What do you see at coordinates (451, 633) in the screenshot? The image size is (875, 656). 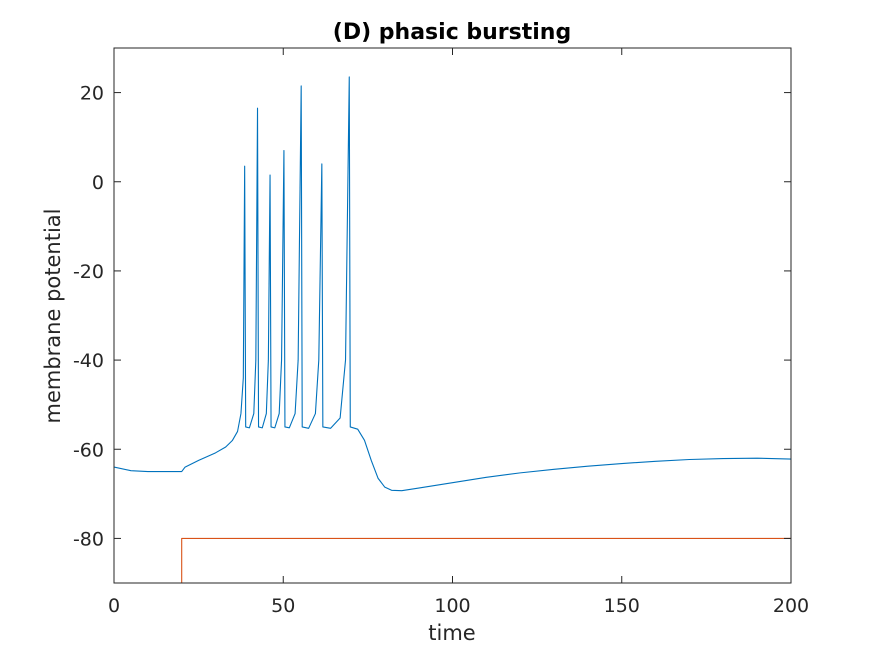 I see `x-axis-label: time` at bounding box center [451, 633].